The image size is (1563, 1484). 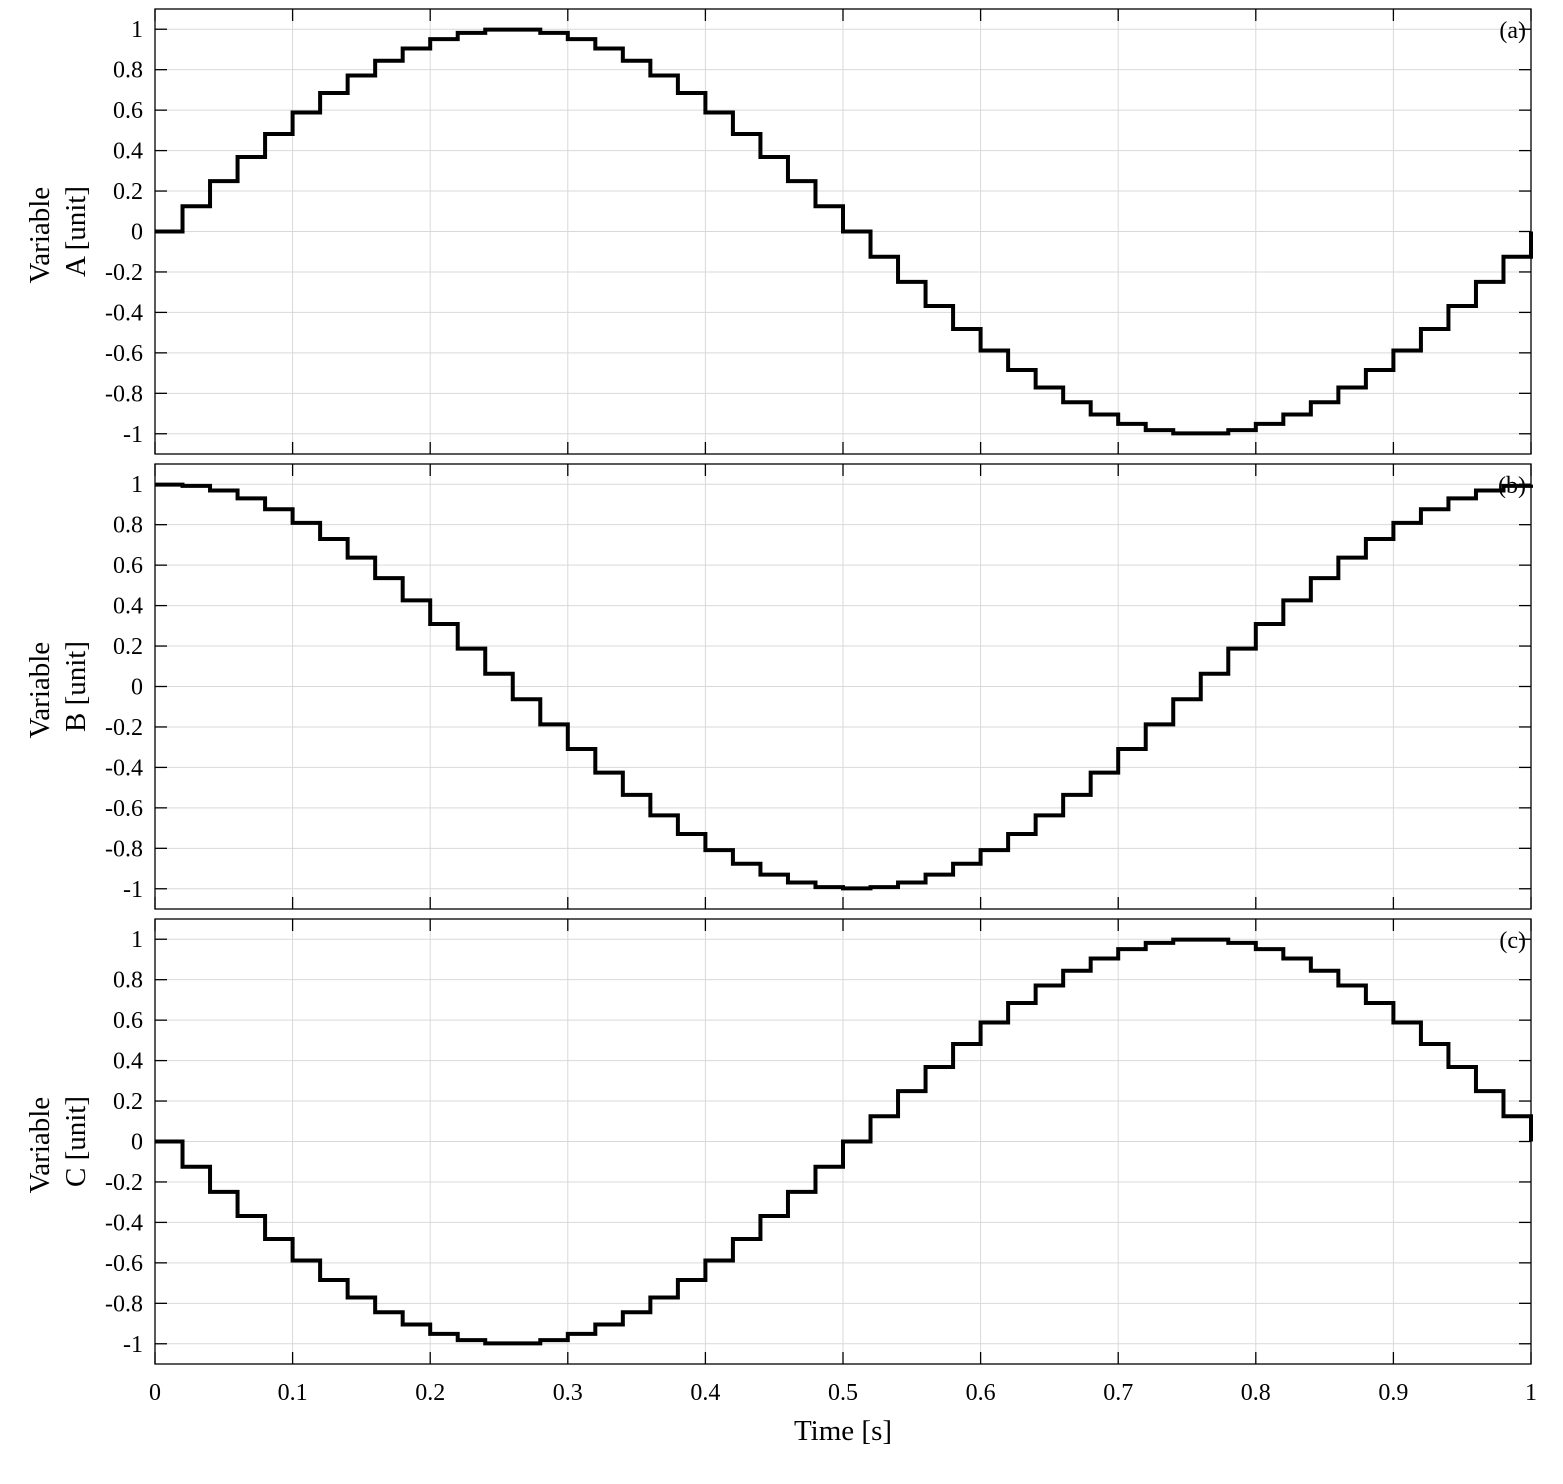 I want to click on y-axis-title-b: Variable B [unit], so click(x=58, y=687).